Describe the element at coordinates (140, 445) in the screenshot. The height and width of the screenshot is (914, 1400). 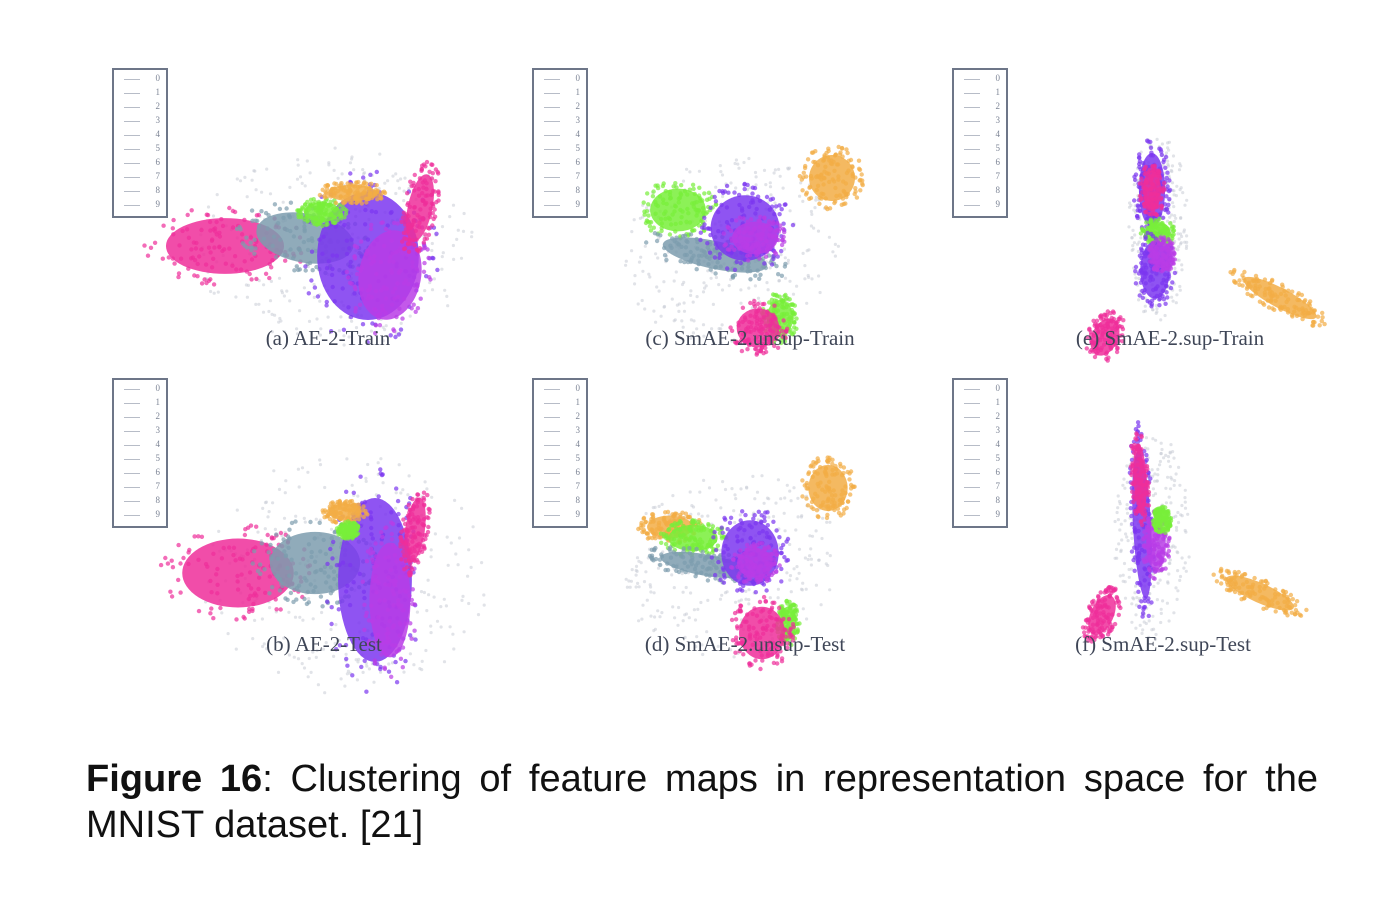
I see `legend-item: 4` at that location.